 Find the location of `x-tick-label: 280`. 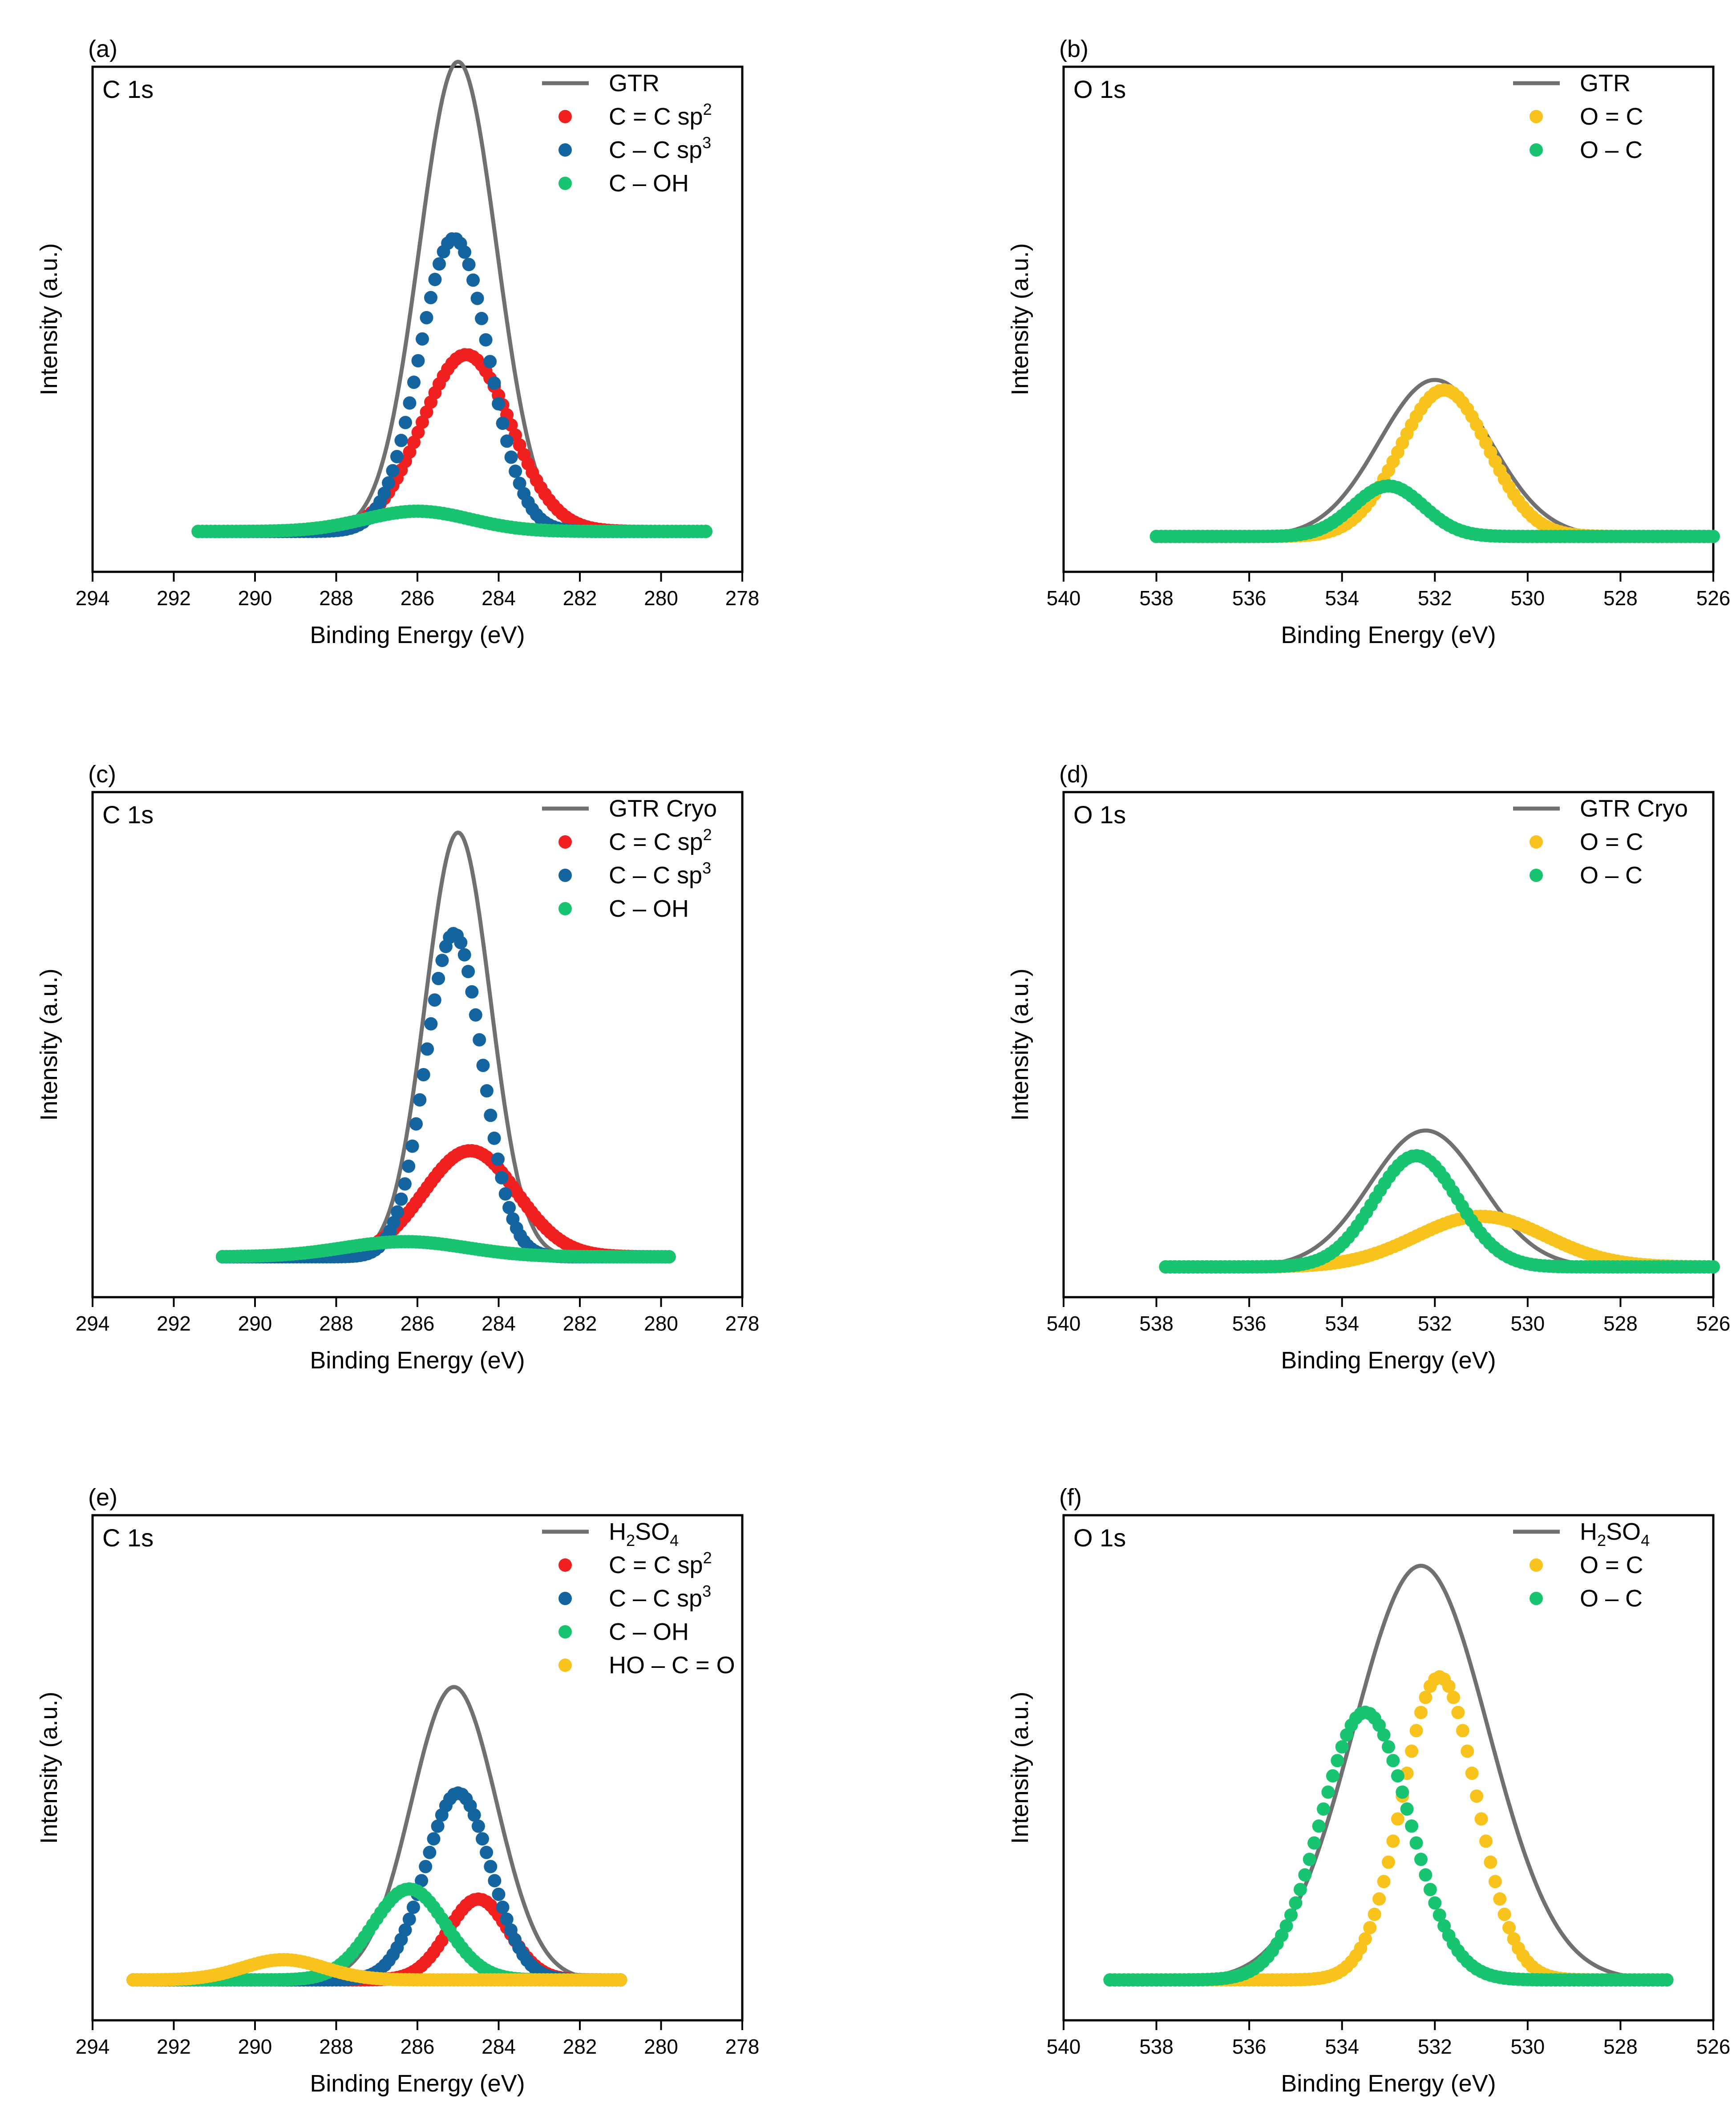

x-tick-label: 280 is located at coordinates (661, 1323).